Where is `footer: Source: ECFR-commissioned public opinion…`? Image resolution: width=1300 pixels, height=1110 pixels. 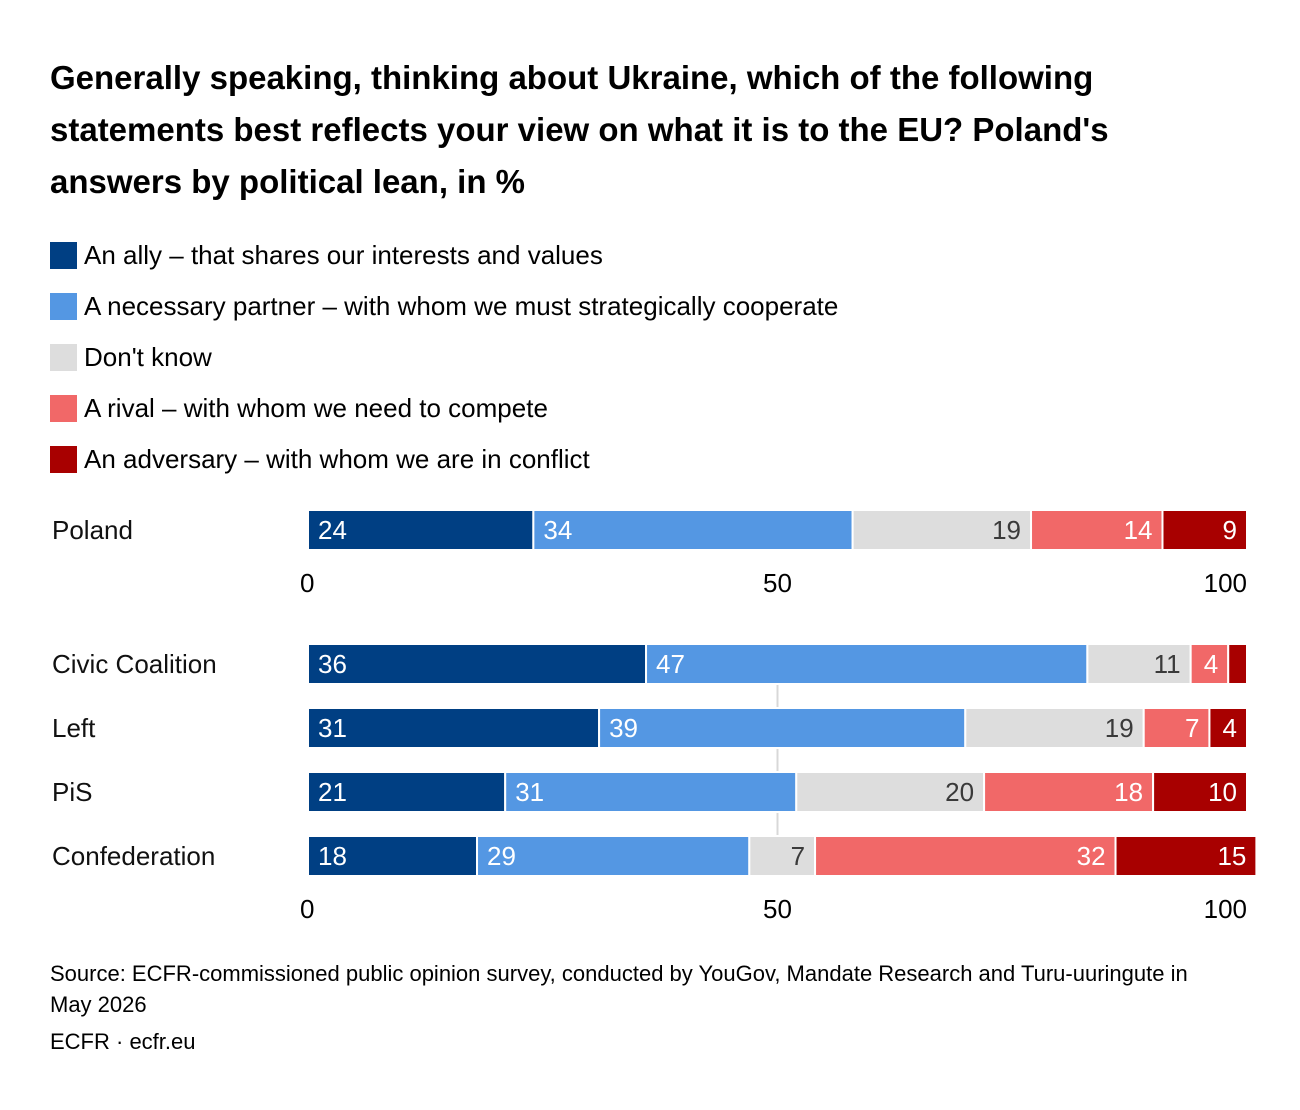
footer: Source: ECFR-commissioned public opinion… is located at coordinates (630, 1007).